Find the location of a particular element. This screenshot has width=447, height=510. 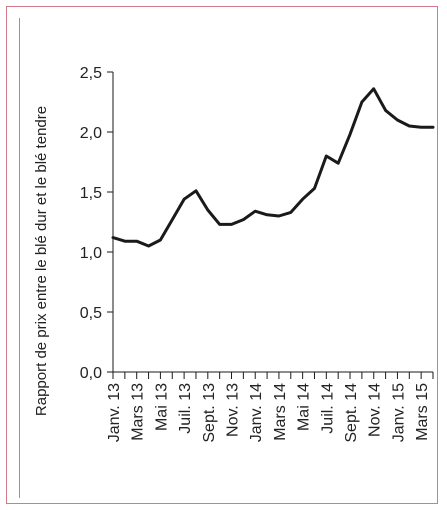

x-tick-label: Juil. 14 is located at coordinates (327, 408).